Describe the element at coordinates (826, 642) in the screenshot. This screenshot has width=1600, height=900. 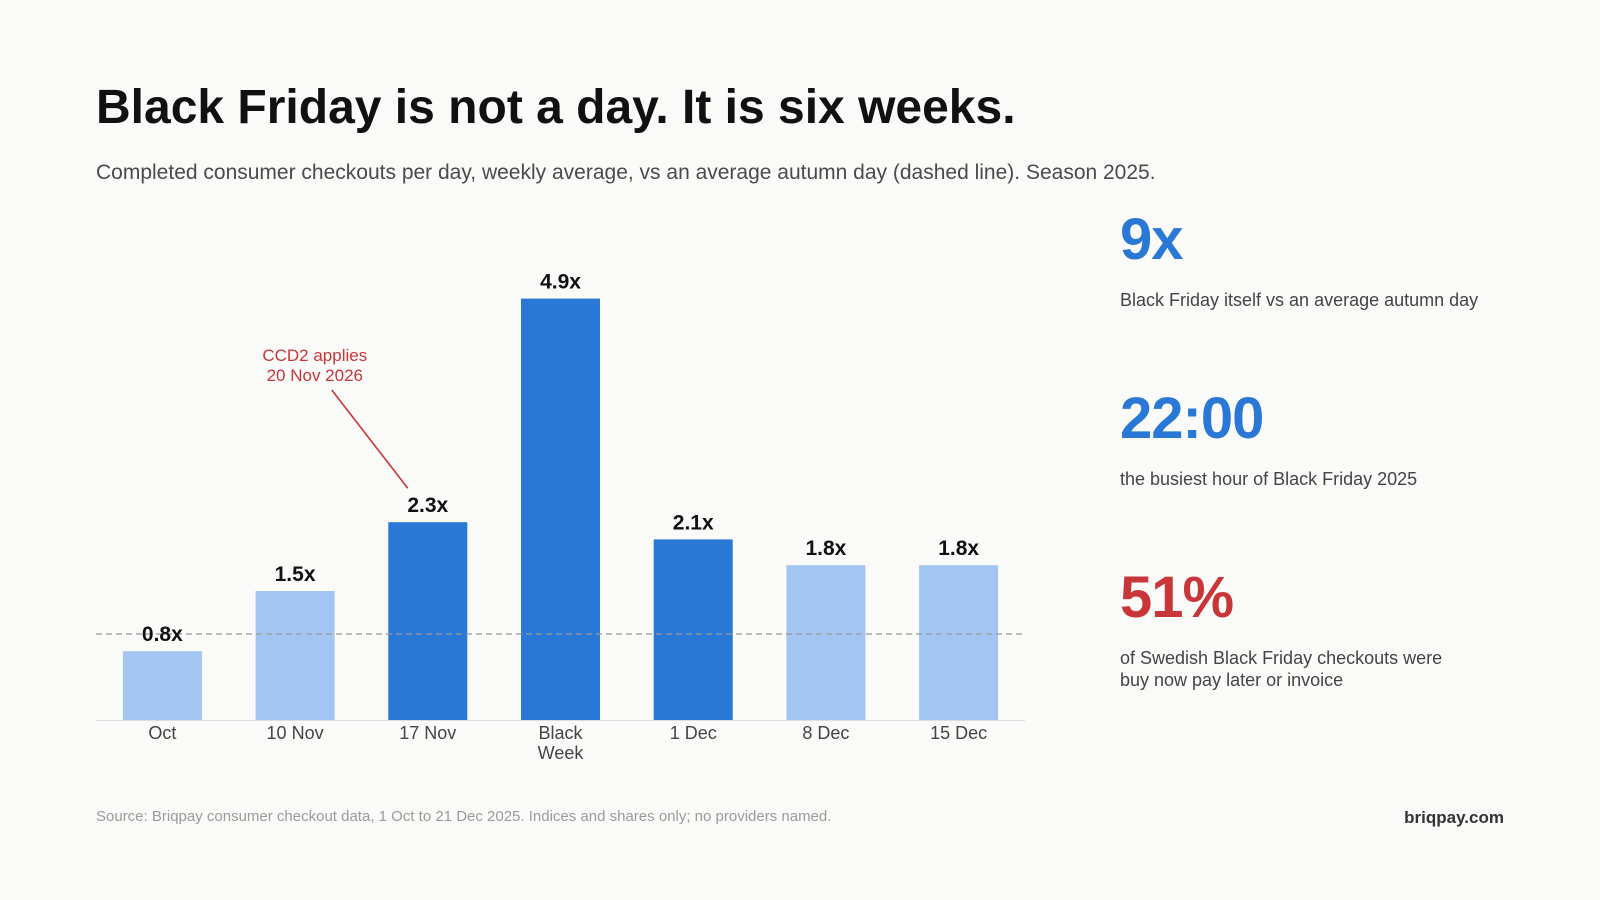
I see `bar-8-dec` at that location.